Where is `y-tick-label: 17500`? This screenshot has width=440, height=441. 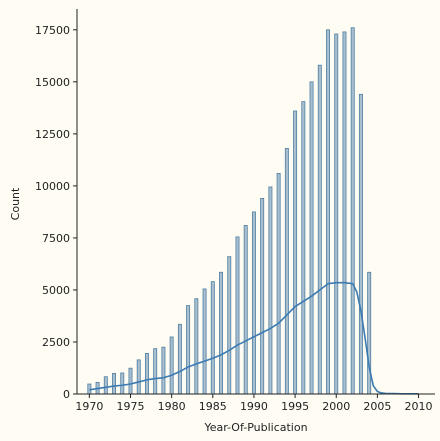 y-tick-label: 17500 is located at coordinates (52, 30).